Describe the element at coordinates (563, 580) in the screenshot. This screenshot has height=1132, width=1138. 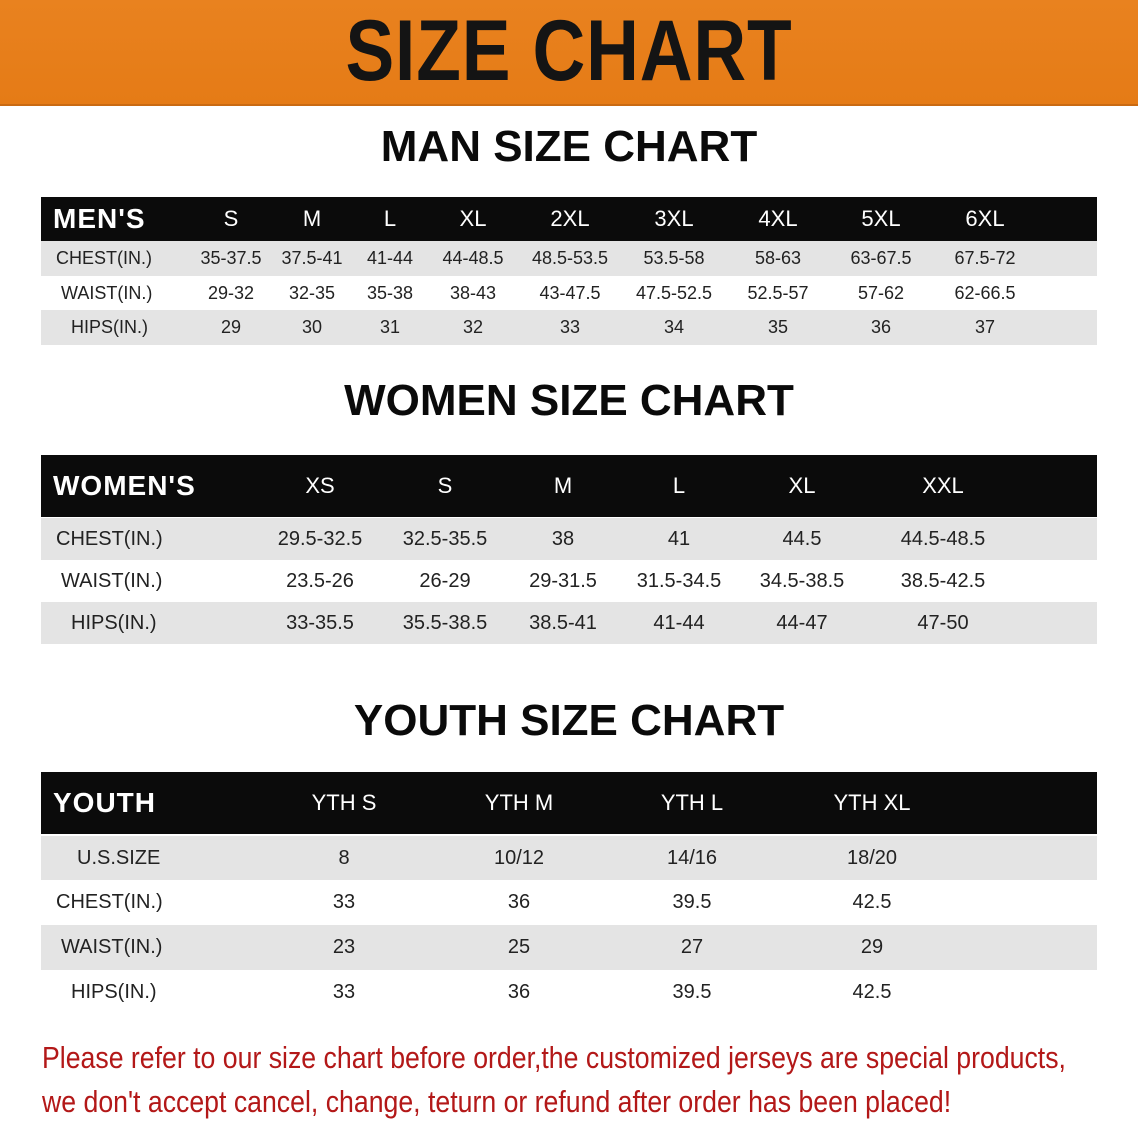
I see `table-cell: 29-31.5` at that location.